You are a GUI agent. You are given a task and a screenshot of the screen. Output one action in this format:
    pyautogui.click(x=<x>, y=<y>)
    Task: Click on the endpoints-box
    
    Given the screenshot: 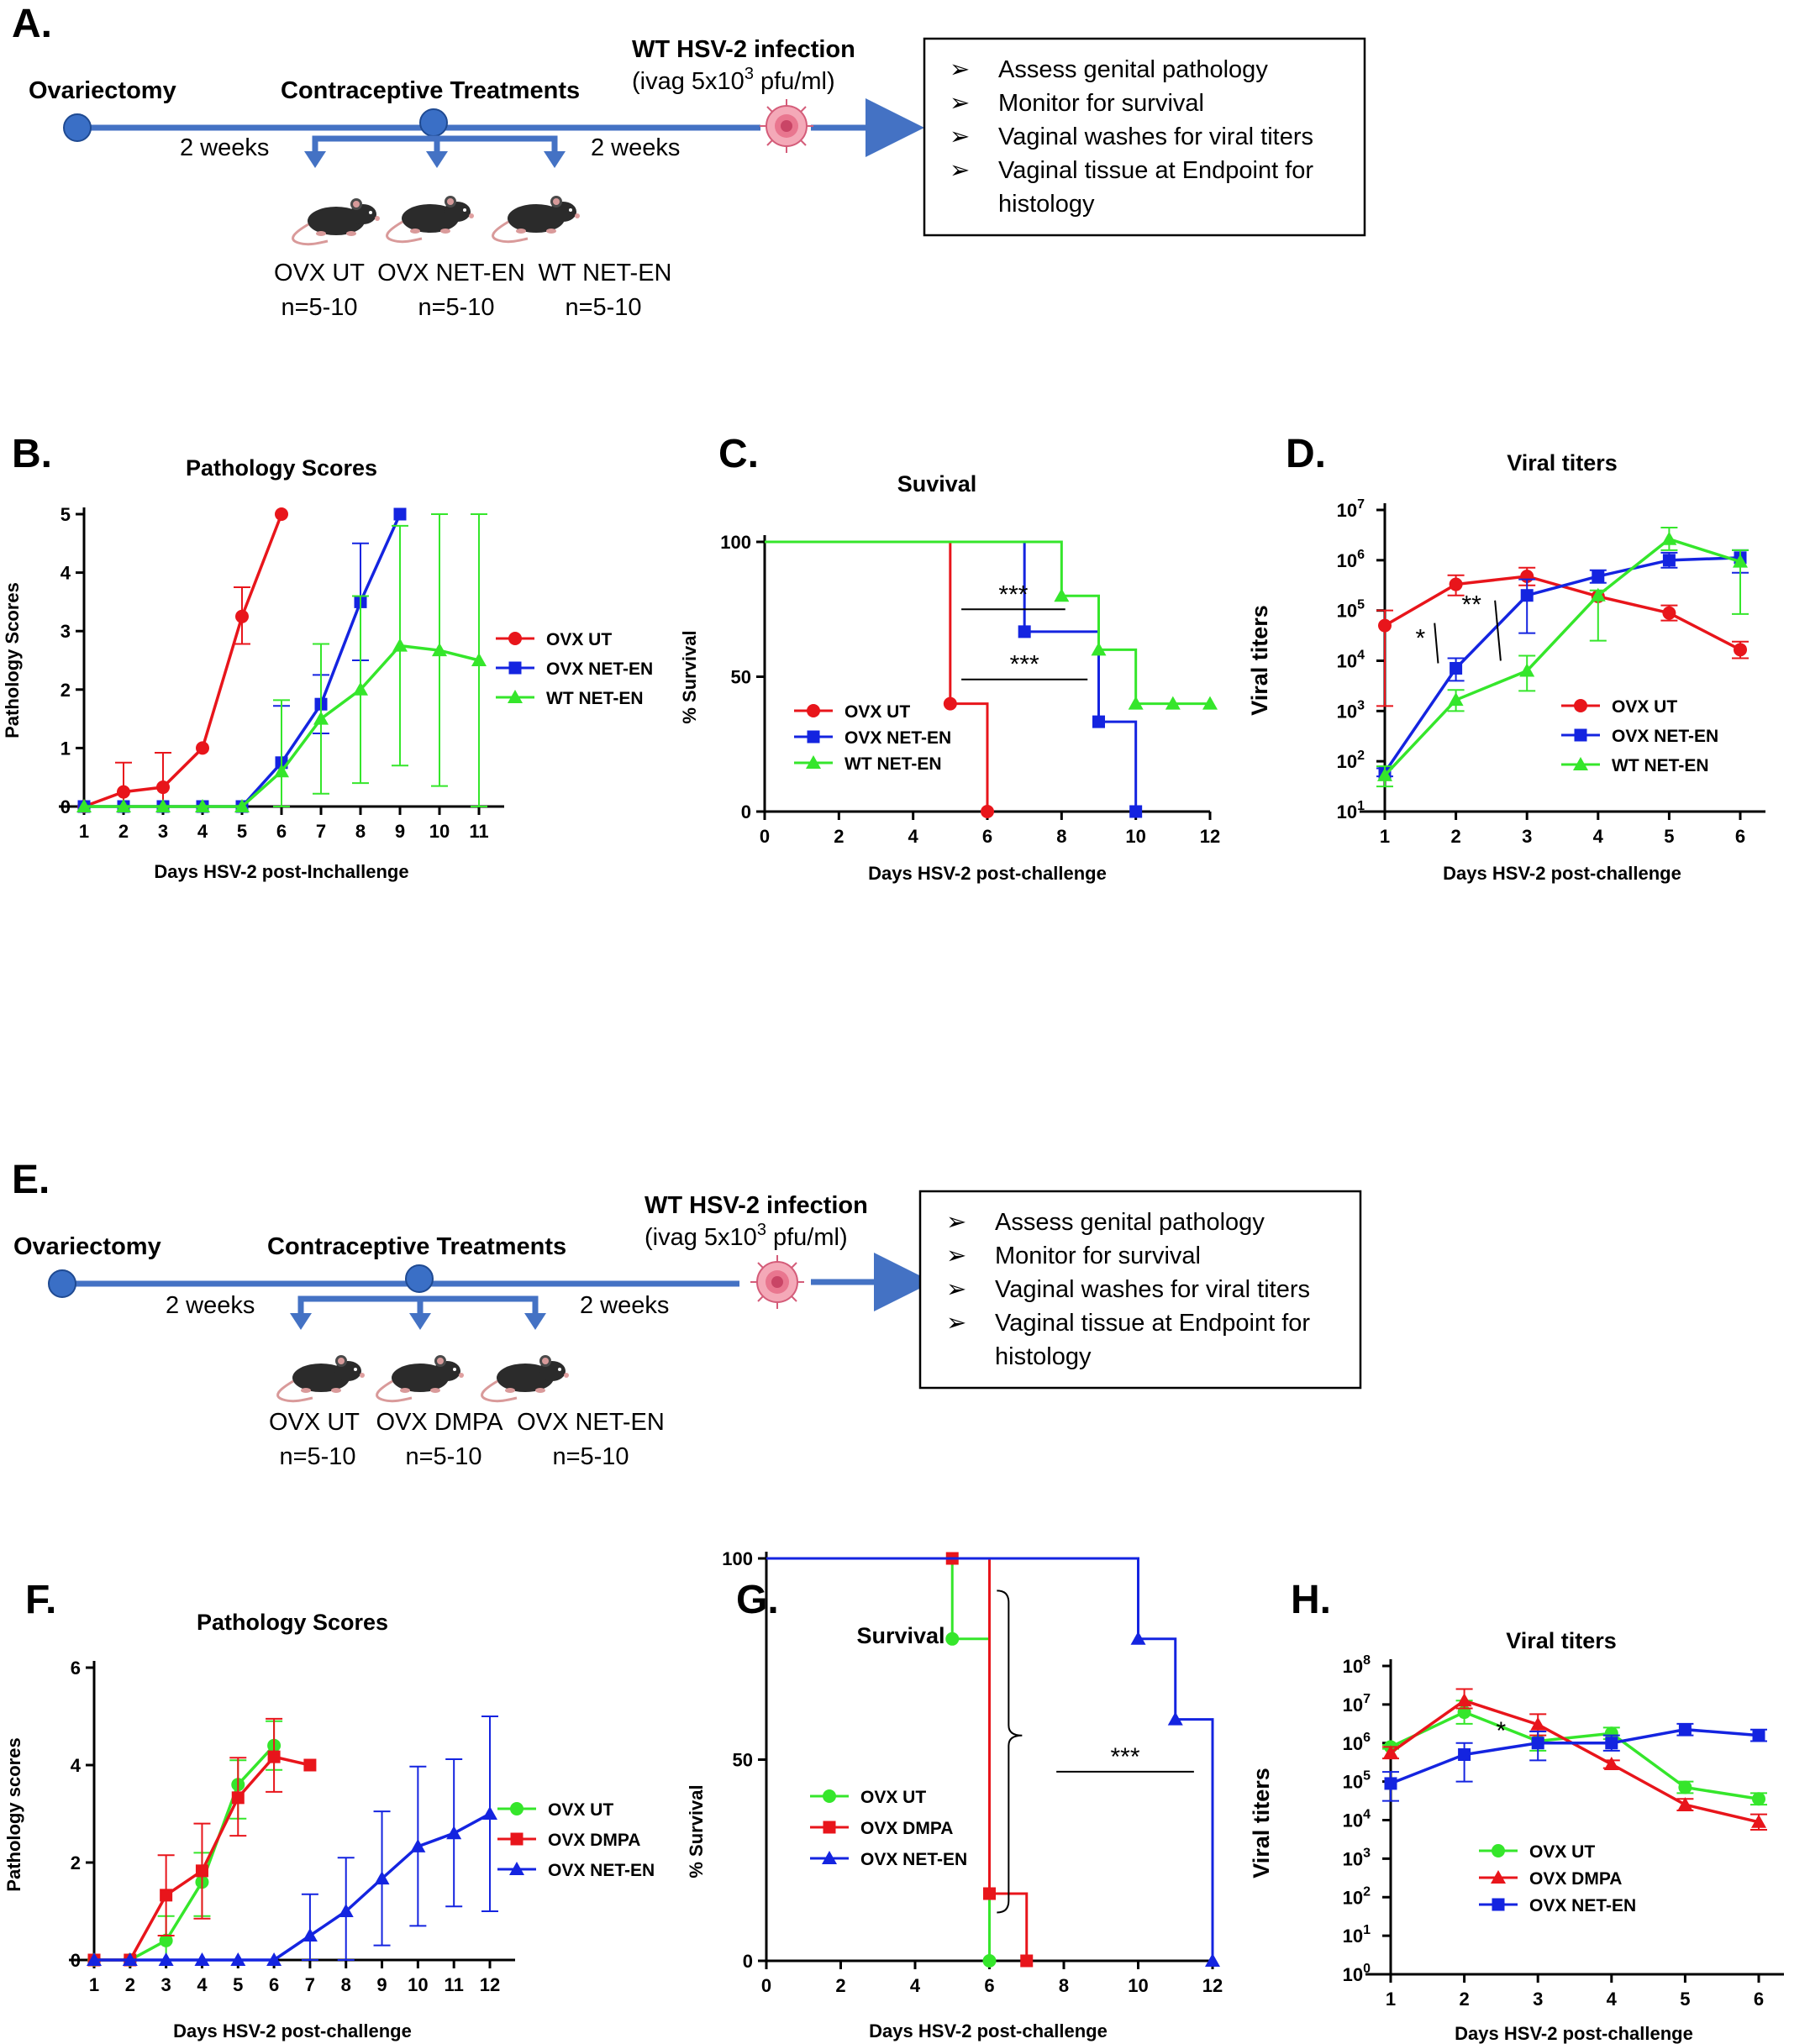 What is the action you would take?
    pyautogui.click(x=1140, y=1290)
    